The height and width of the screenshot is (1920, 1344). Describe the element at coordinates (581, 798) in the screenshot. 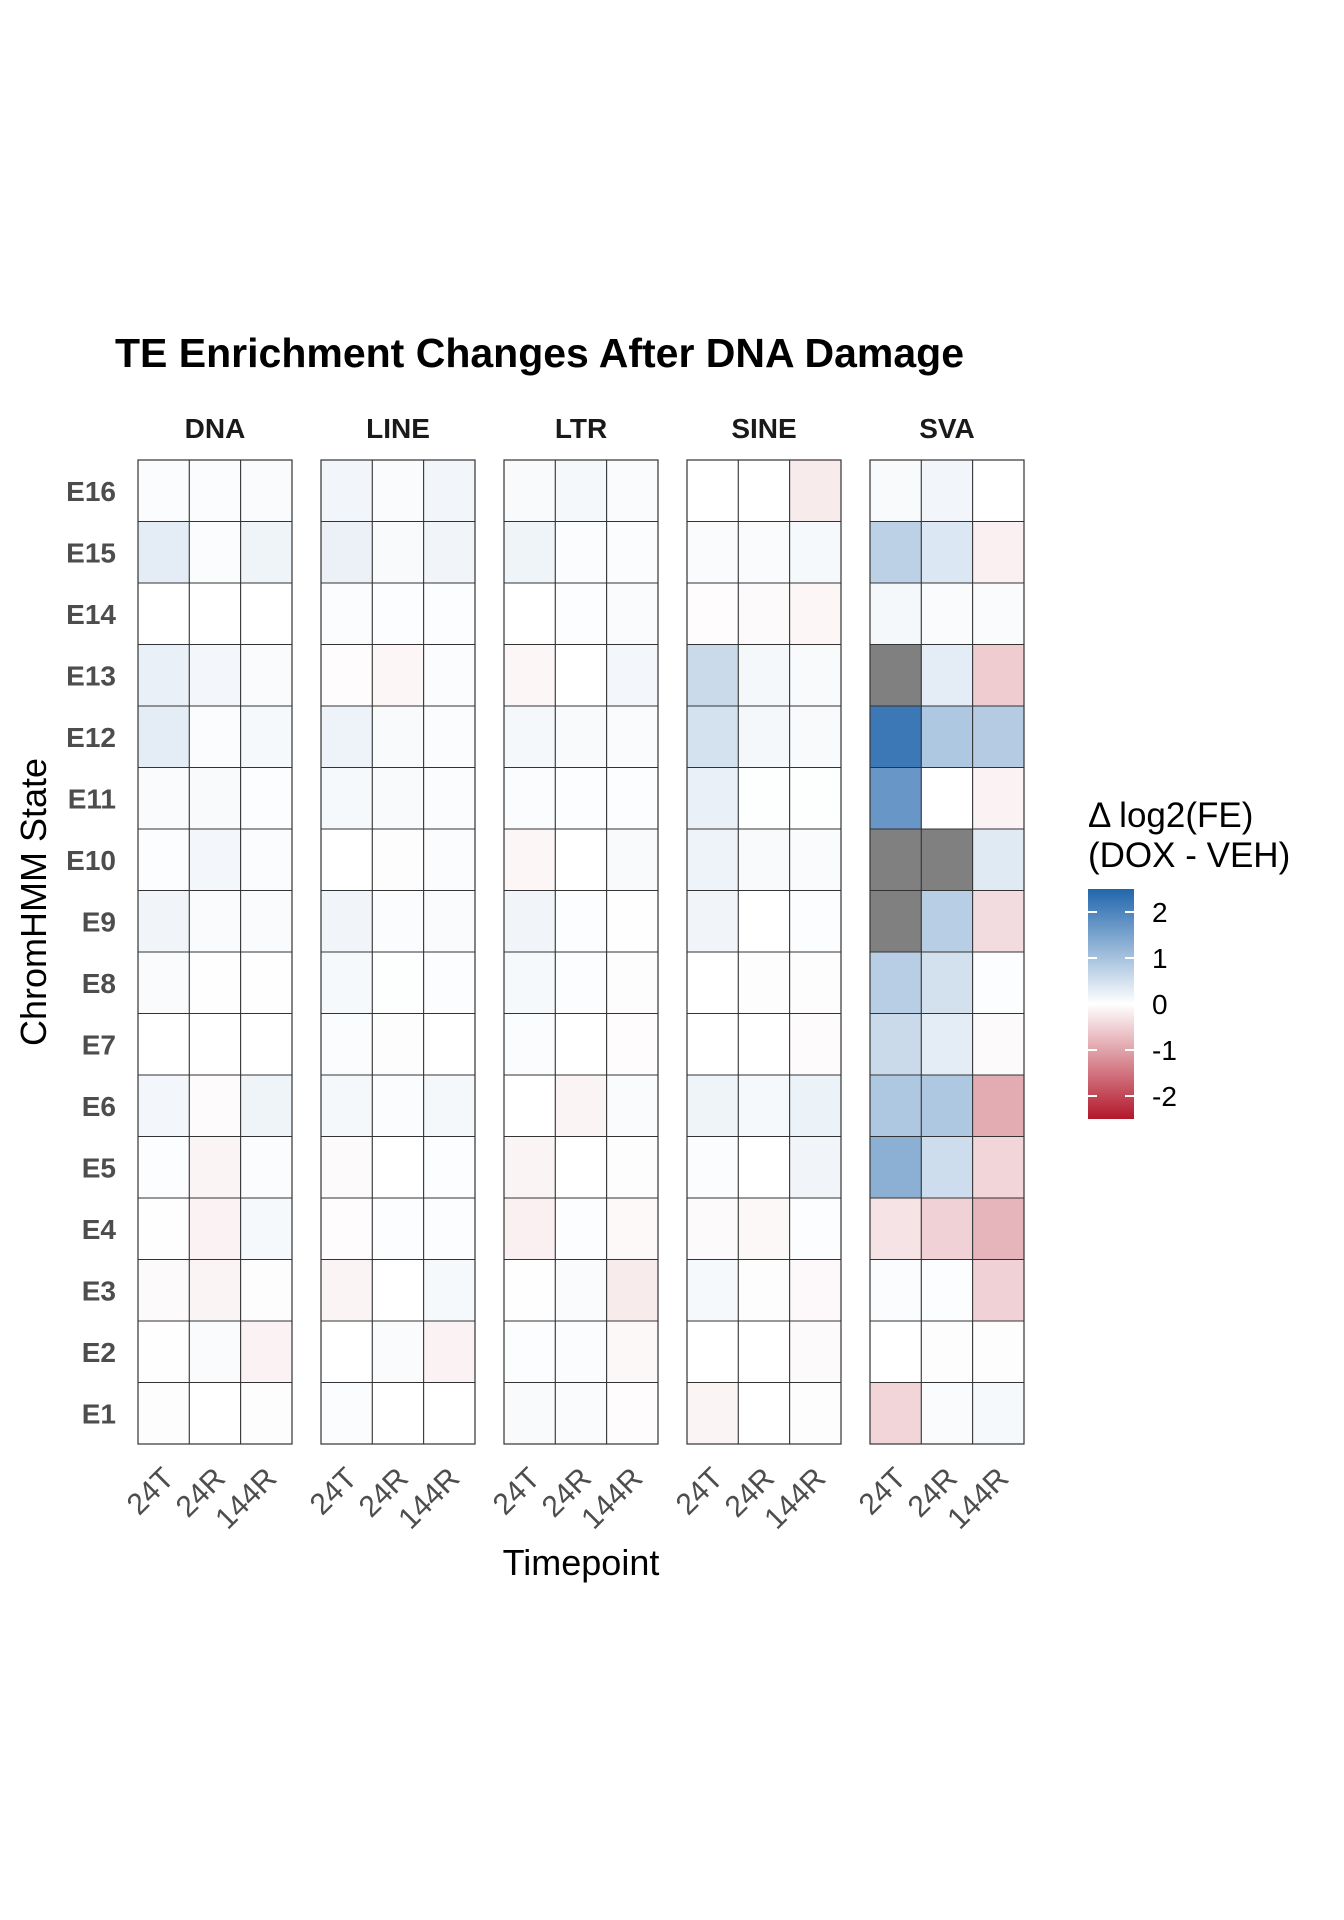

I see `heatmap-cell-ltr-e11-24r` at that location.